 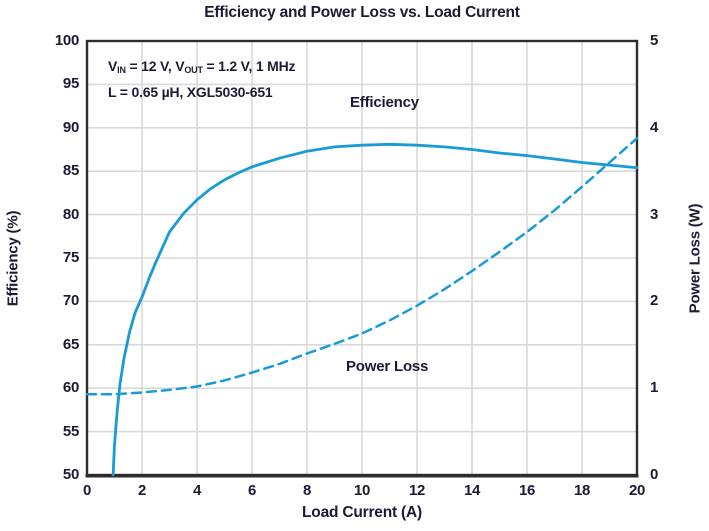 What do you see at coordinates (384, 102) in the screenshot?
I see `efficiency-series-label: Efficiency` at bounding box center [384, 102].